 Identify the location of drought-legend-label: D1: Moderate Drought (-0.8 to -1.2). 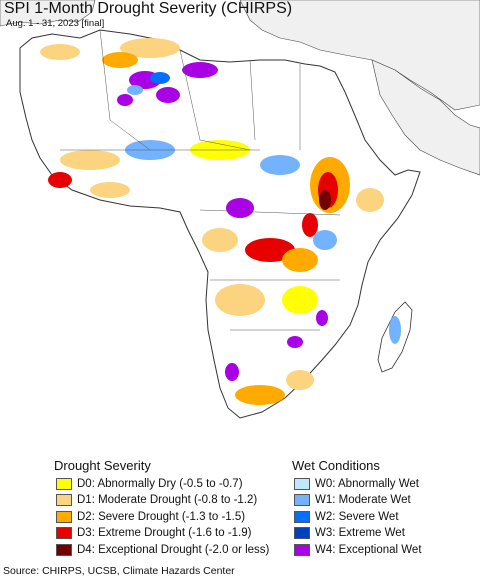
(167, 500).